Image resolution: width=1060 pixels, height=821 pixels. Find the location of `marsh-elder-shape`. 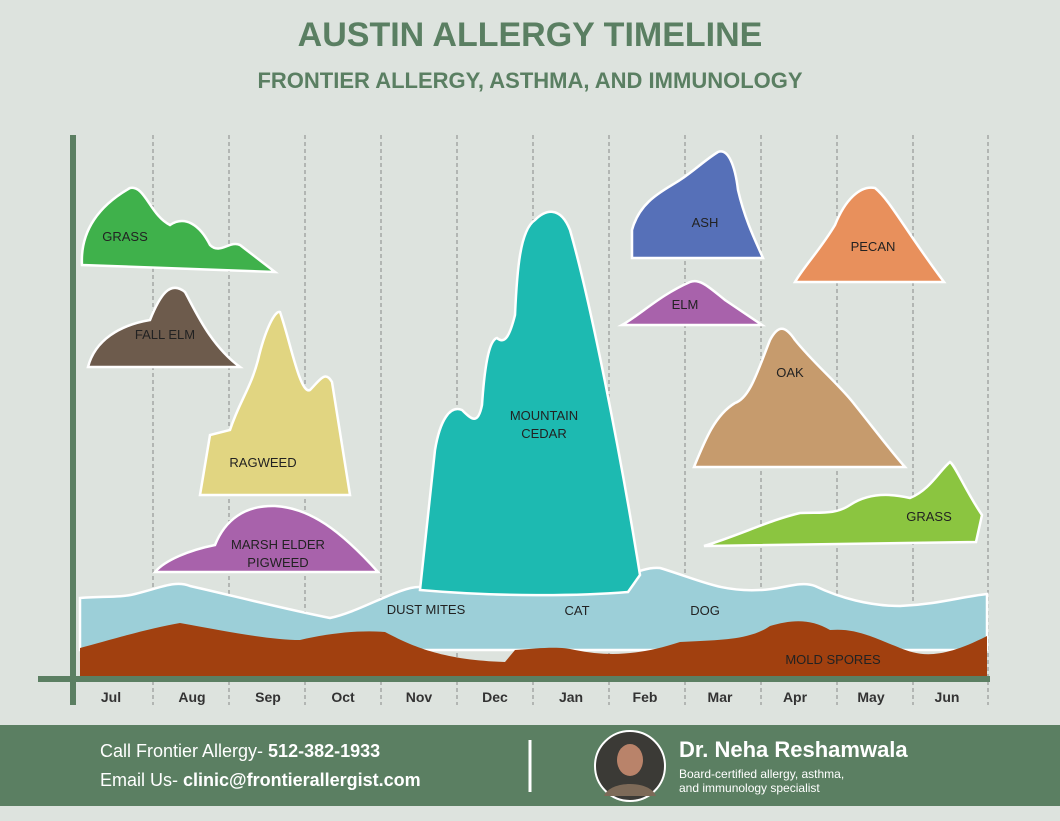

marsh-elder-shape is located at coordinates (266, 539).